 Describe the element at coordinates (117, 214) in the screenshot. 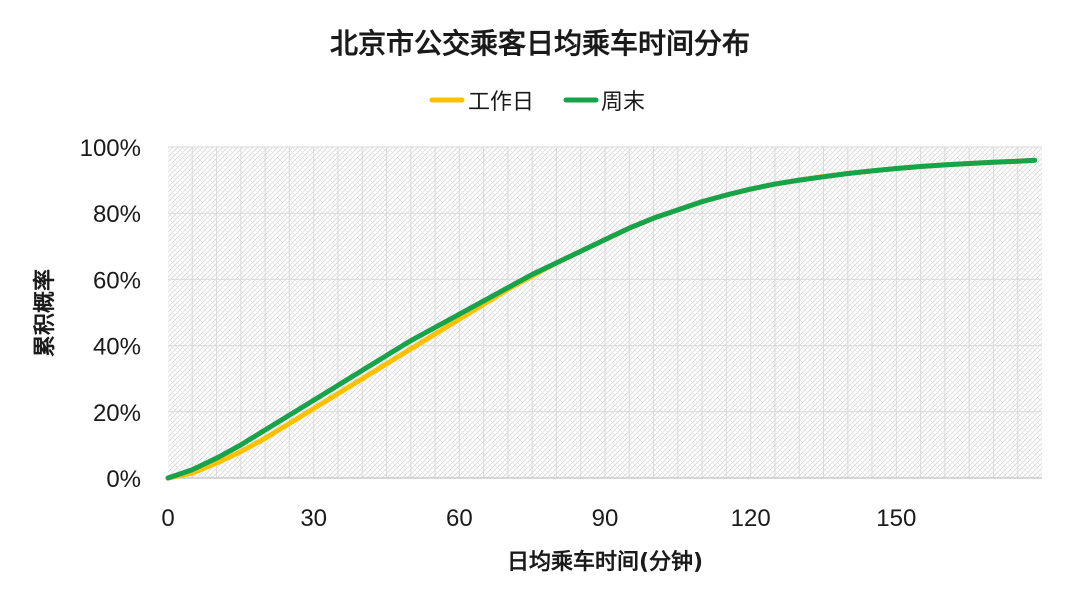

I see `y-tick-label: 80%` at that location.